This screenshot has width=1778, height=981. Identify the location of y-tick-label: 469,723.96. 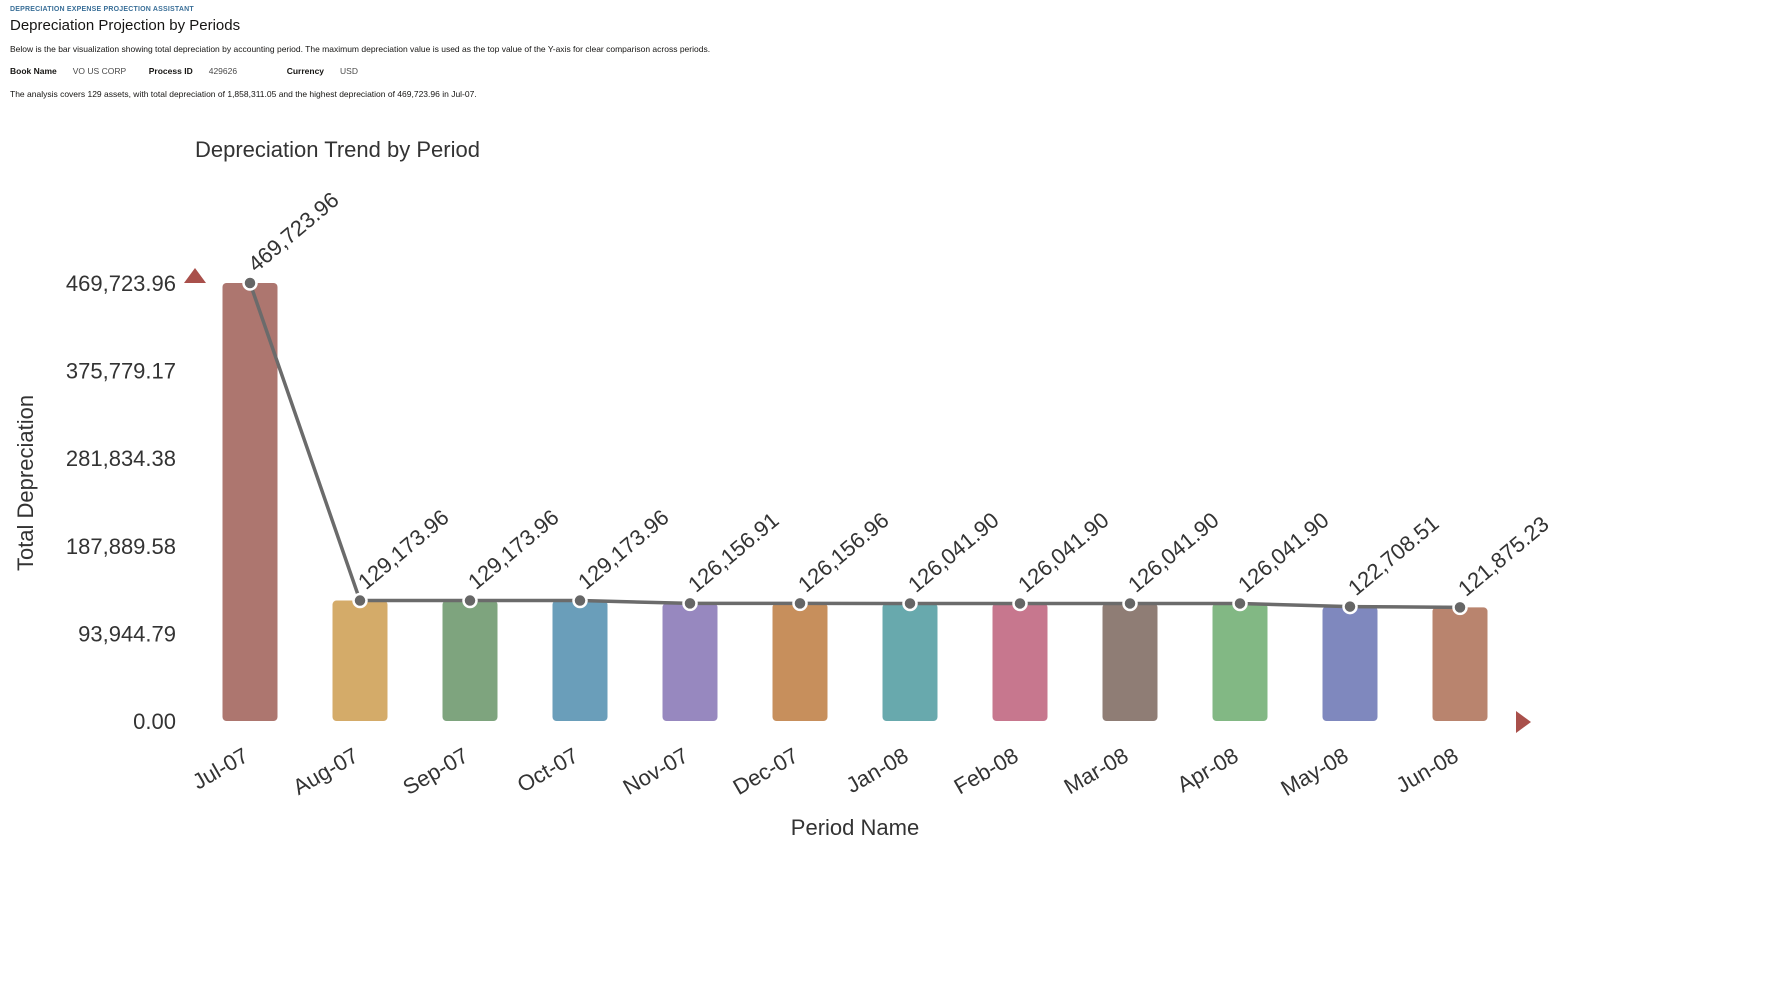
(121, 283).